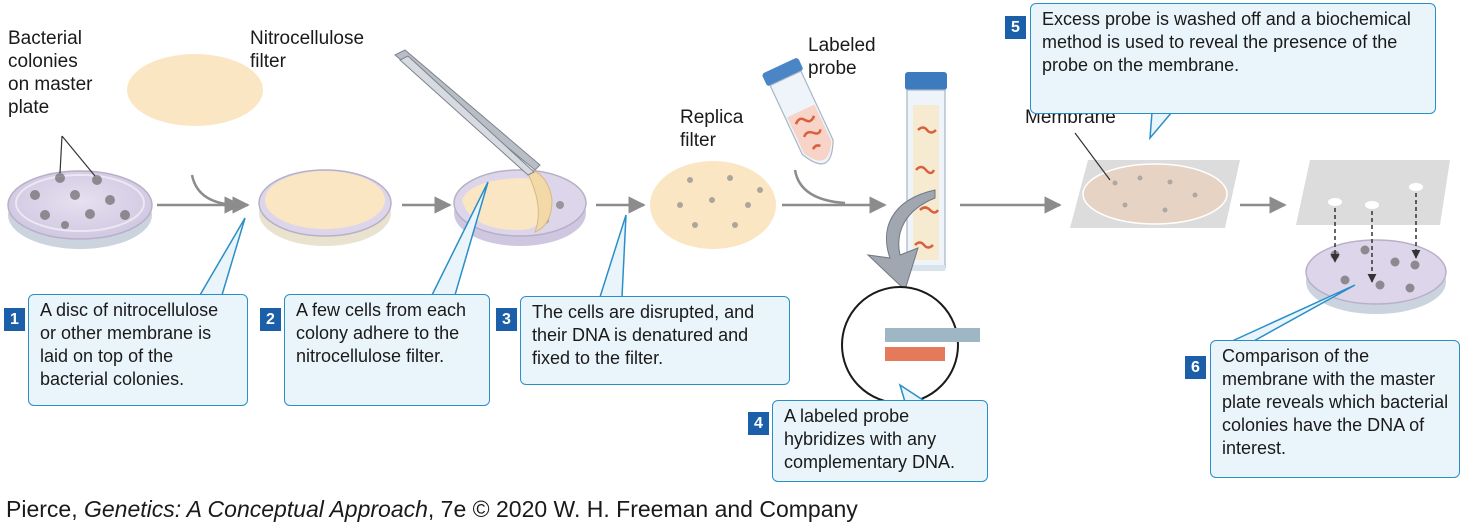 The width and height of the screenshot is (1464, 531). What do you see at coordinates (1195, 367) in the screenshot?
I see `step-6-number: 6` at bounding box center [1195, 367].